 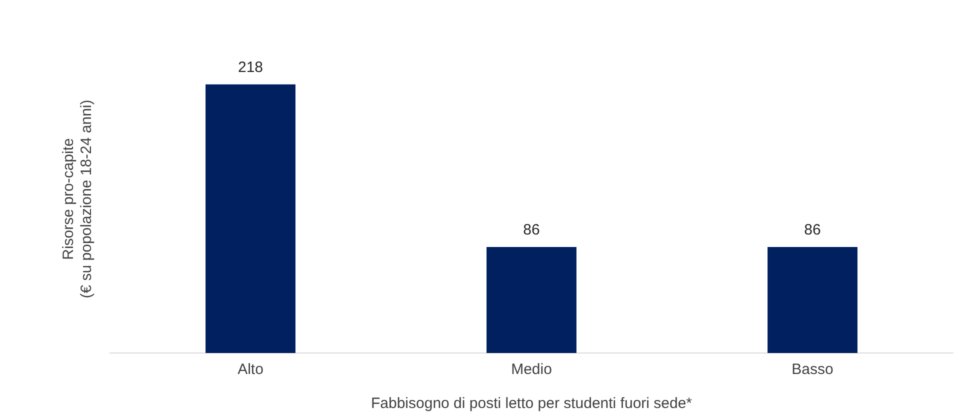 What do you see at coordinates (251, 369) in the screenshot?
I see `x-tick-label: Alto` at bounding box center [251, 369].